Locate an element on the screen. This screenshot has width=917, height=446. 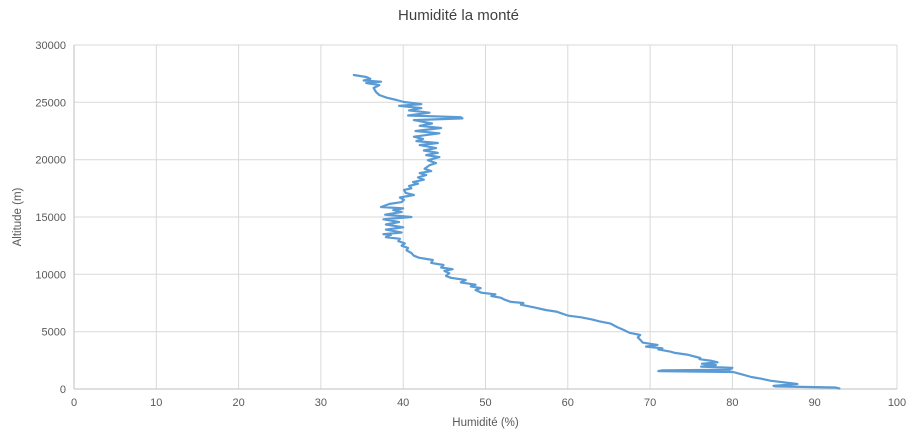
x-tick-label: 20 is located at coordinates (238, 403).